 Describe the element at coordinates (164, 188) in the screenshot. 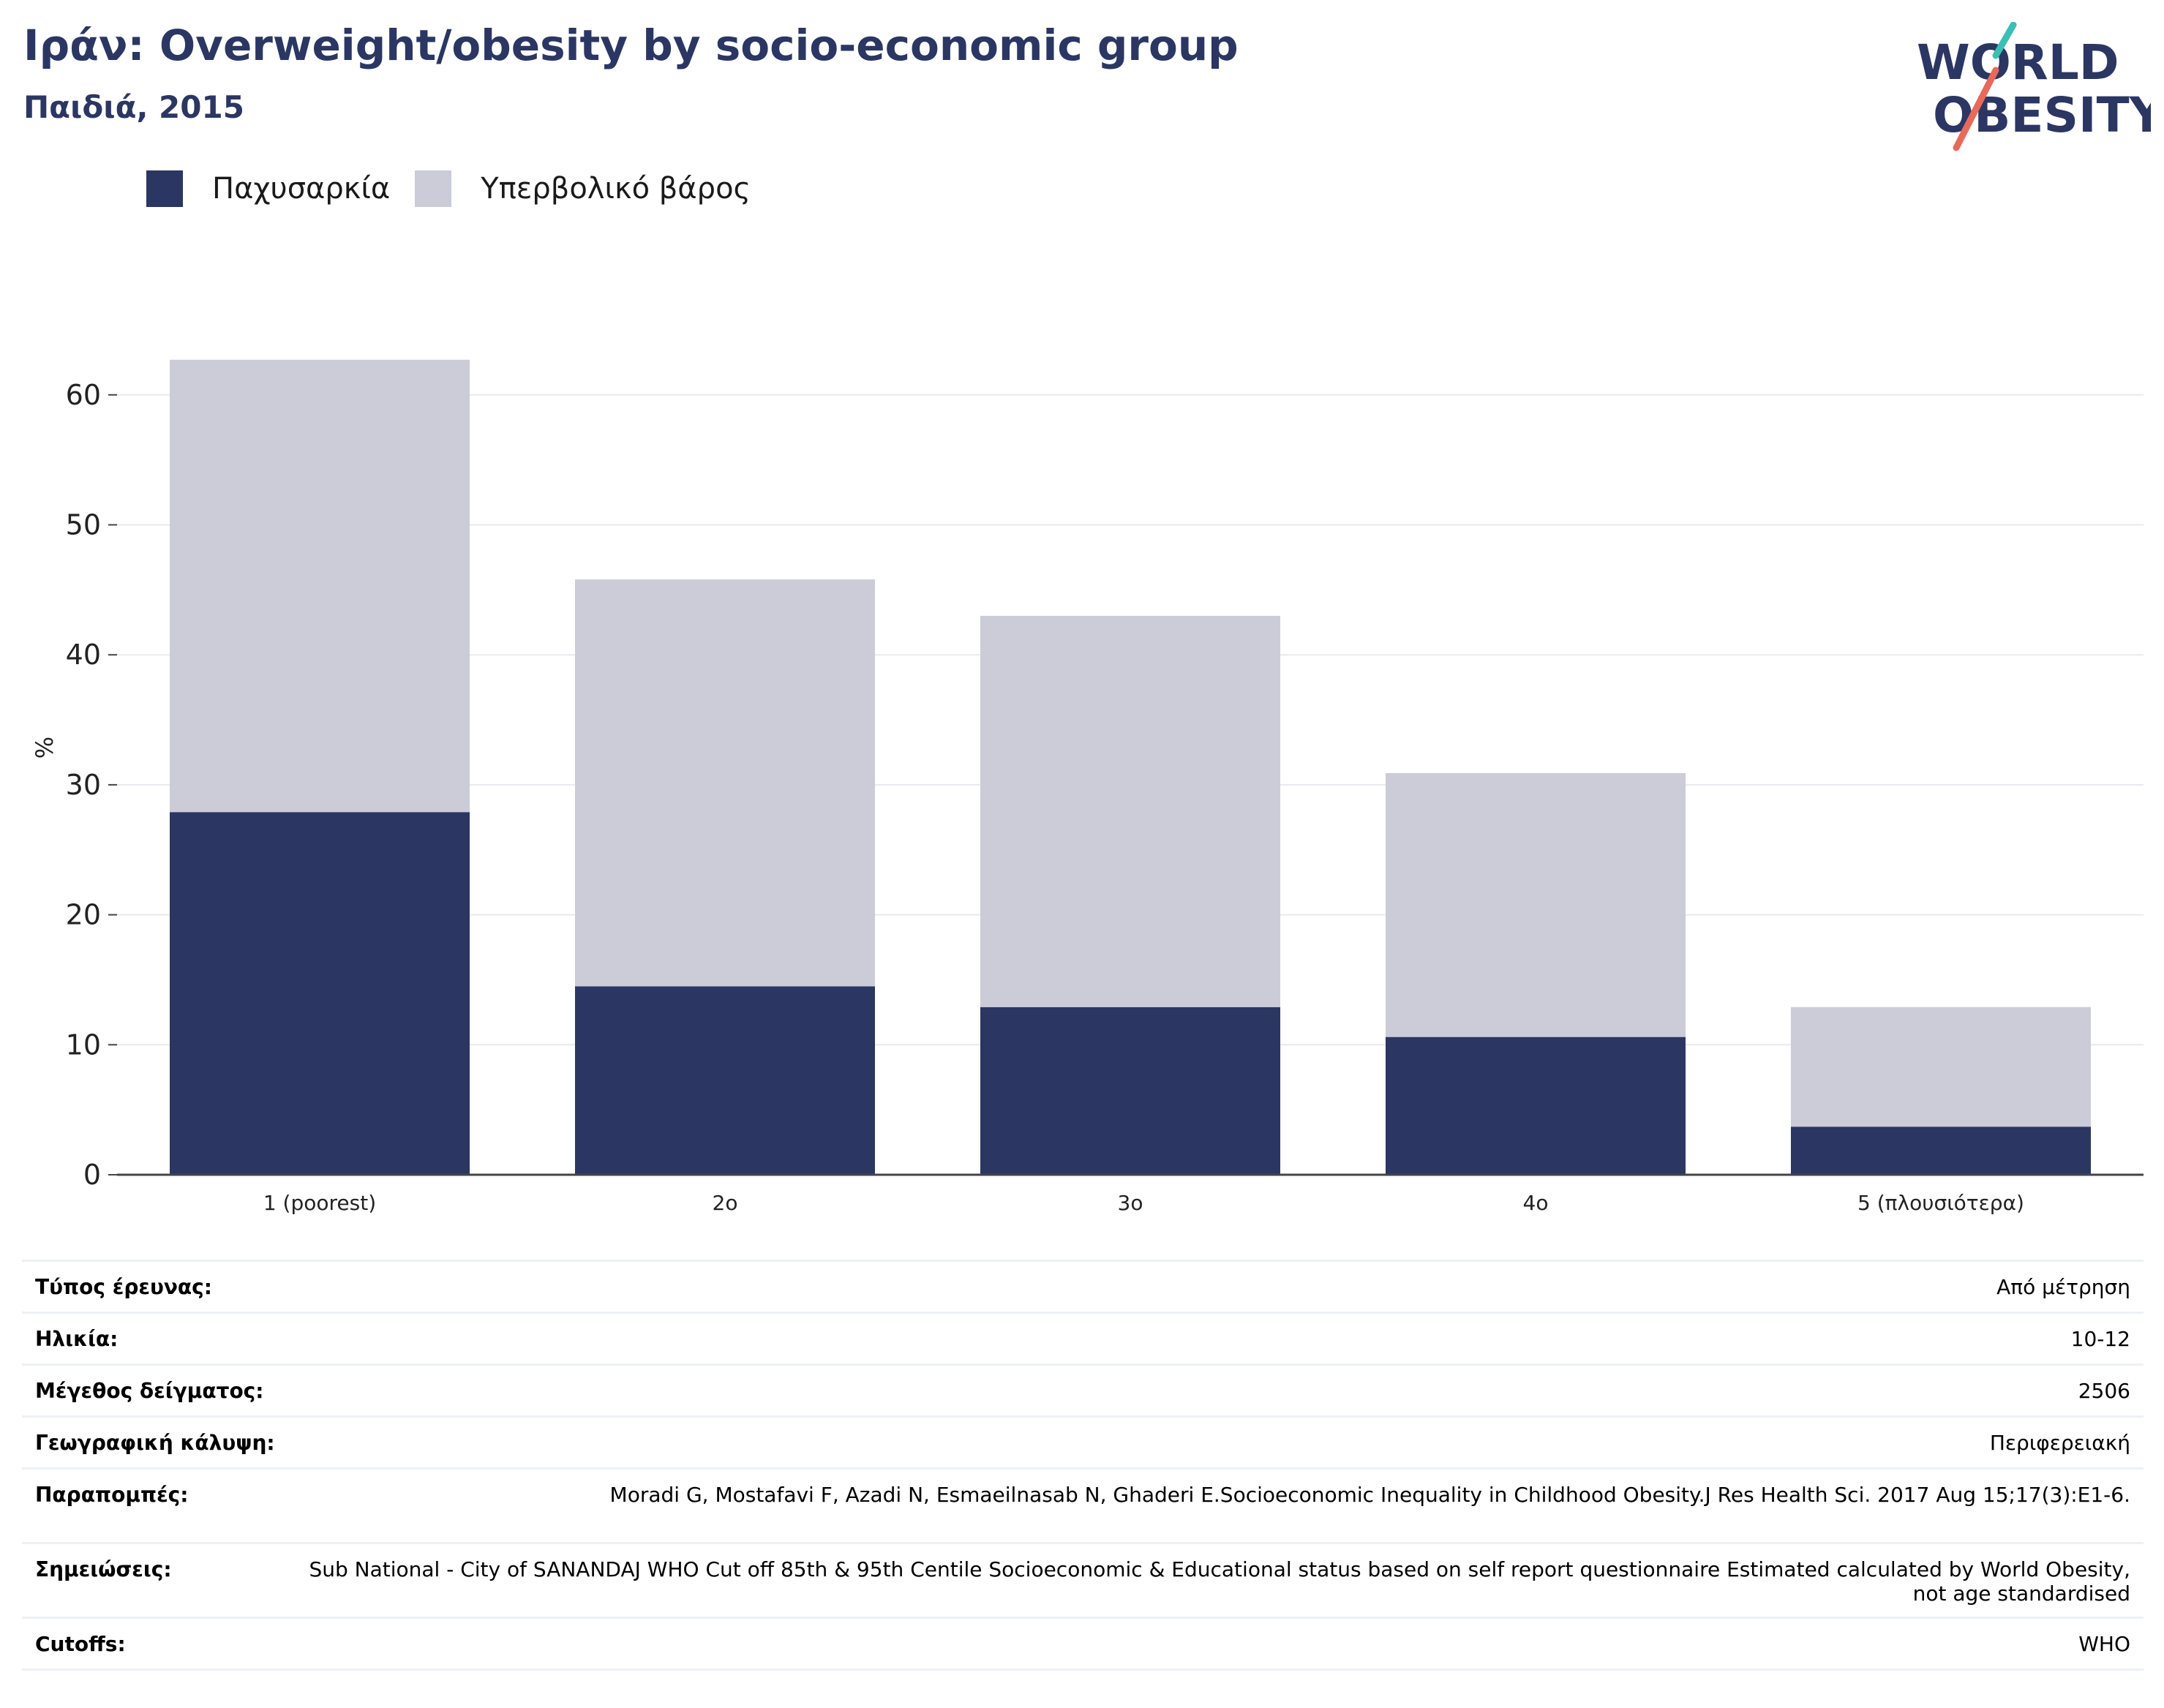

I see `legend-swatch-obesity` at that location.